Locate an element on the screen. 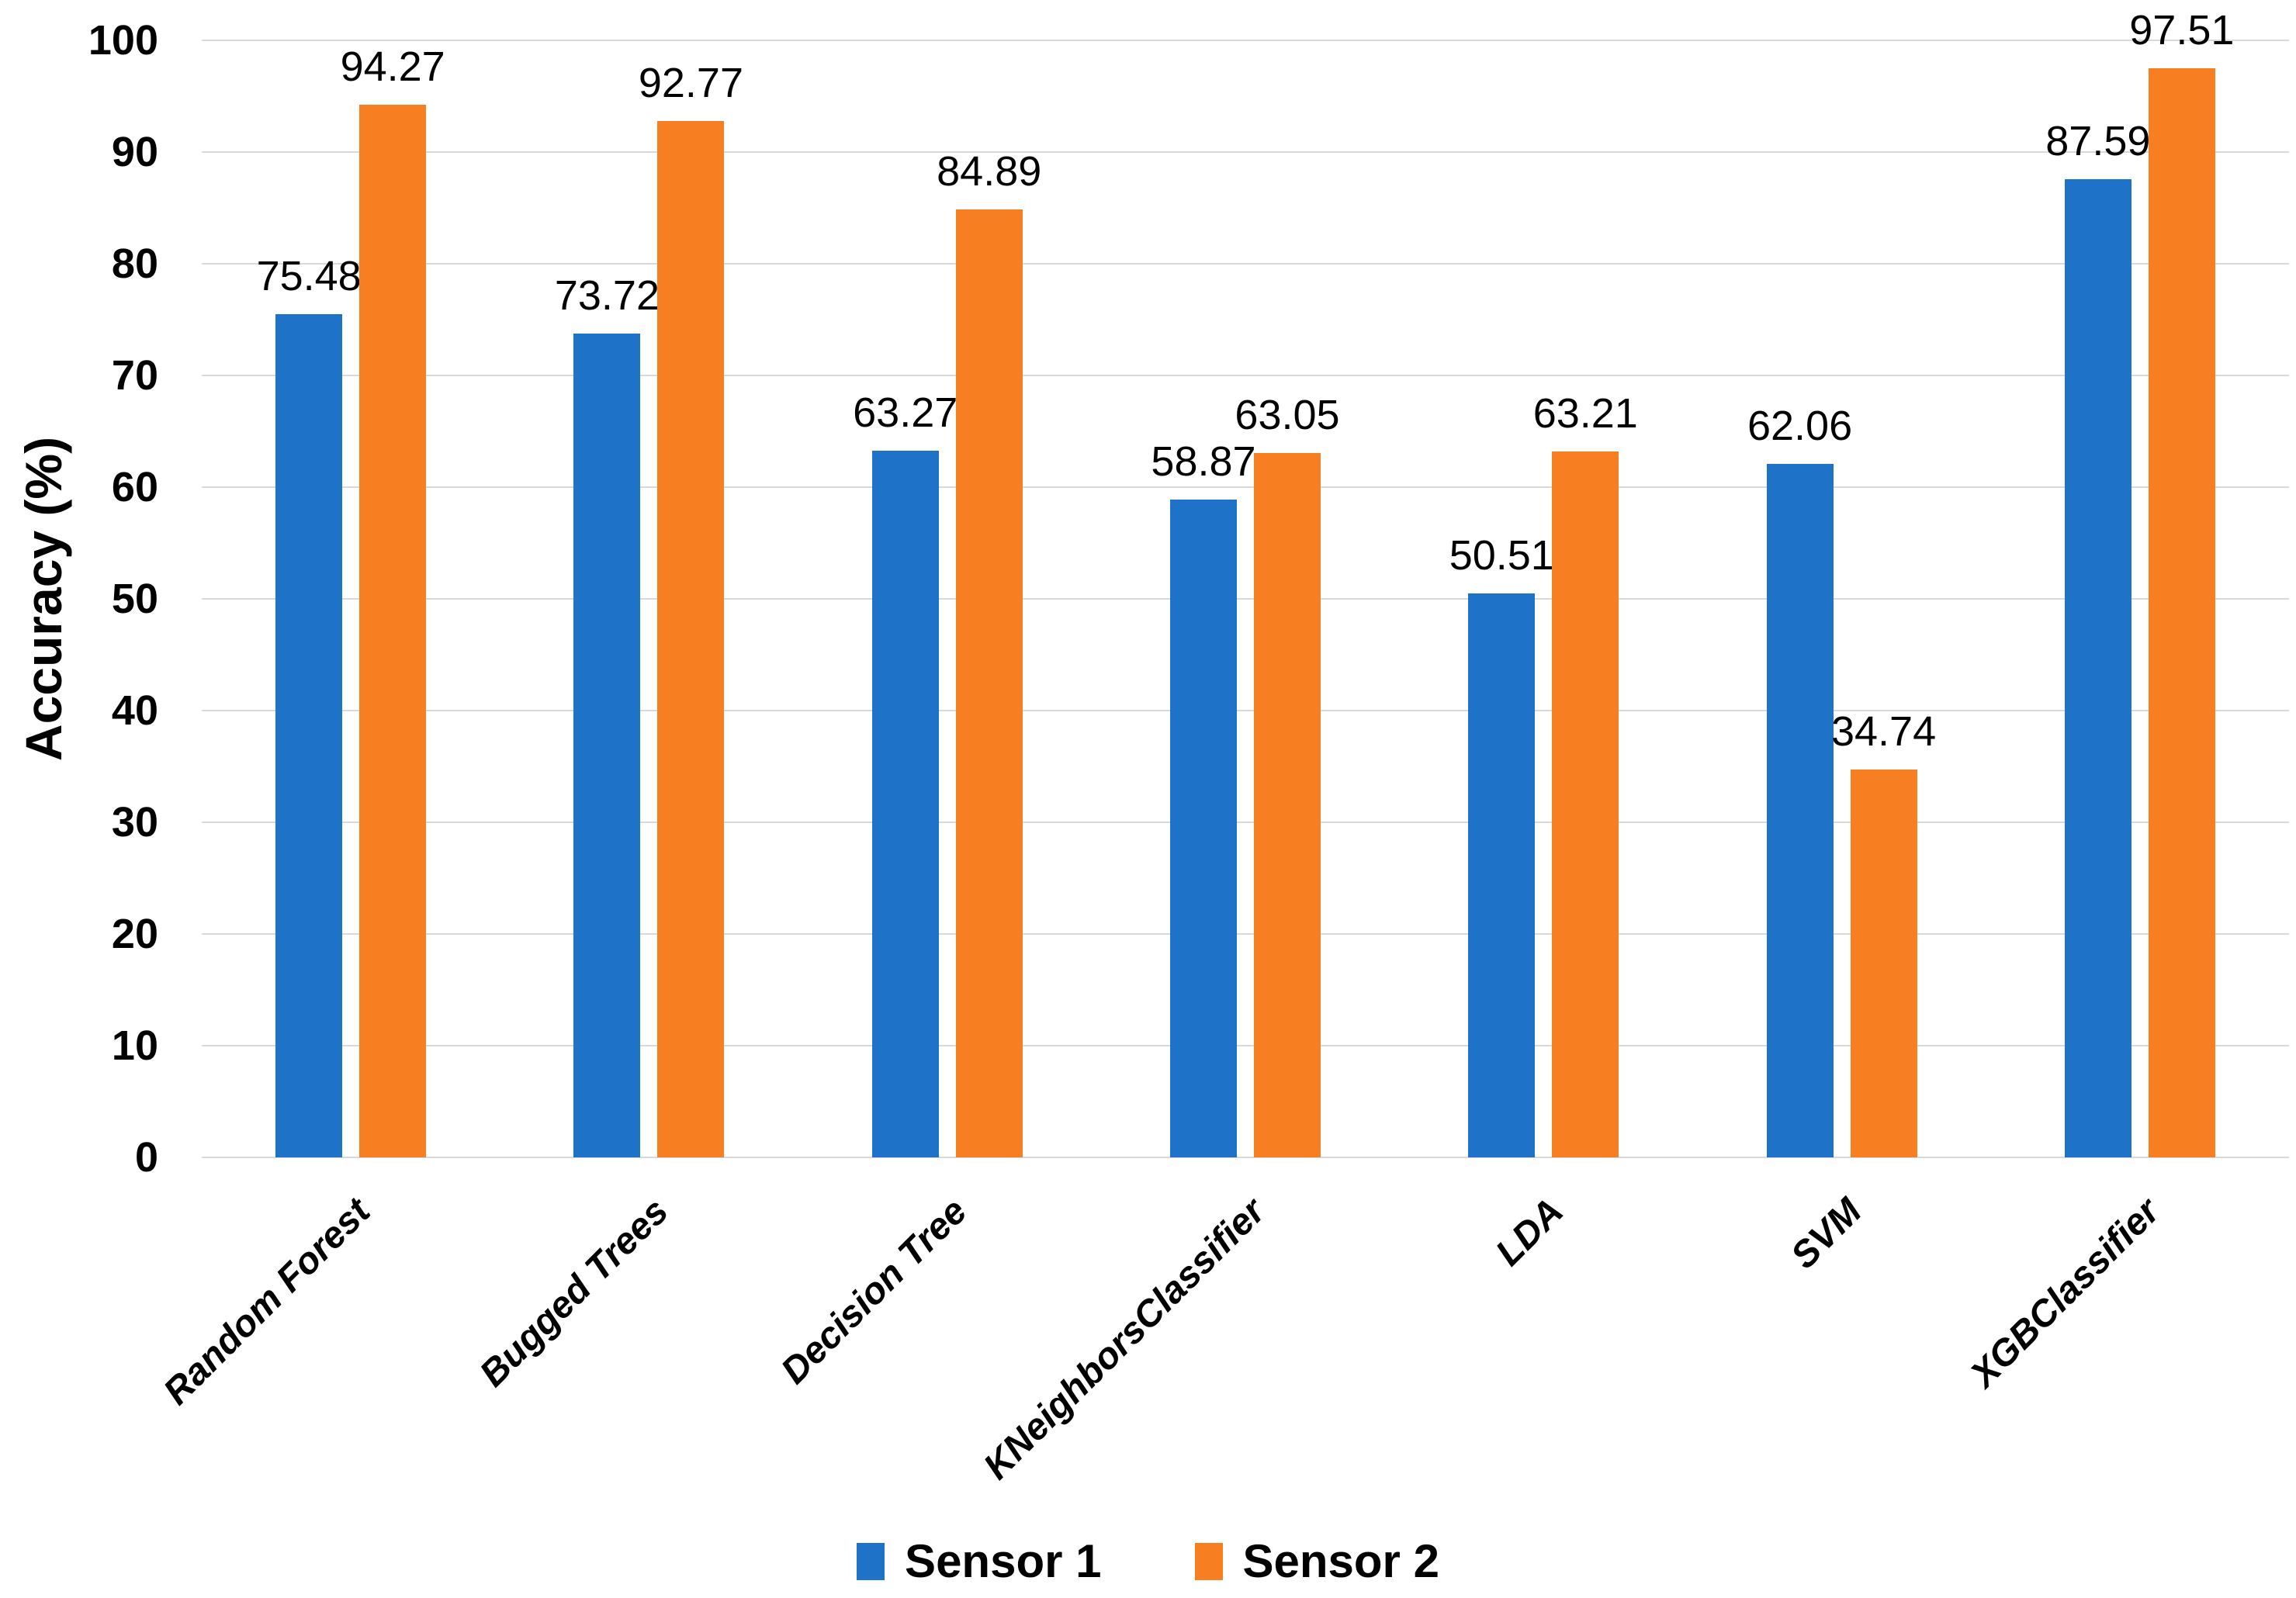  bar-group: 63.27 84.89 is located at coordinates (947, 599).